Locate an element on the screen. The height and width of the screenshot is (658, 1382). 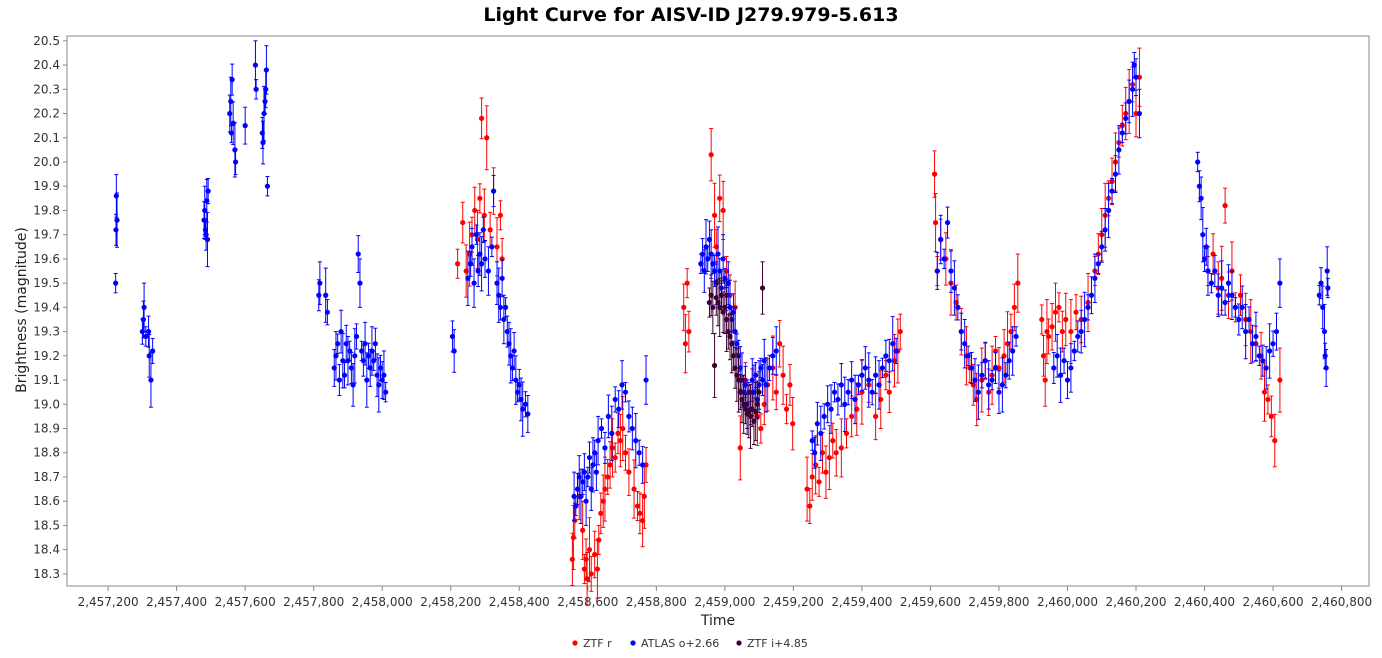
y-tick-label: 19.5 is located at coordinates (46, 283).